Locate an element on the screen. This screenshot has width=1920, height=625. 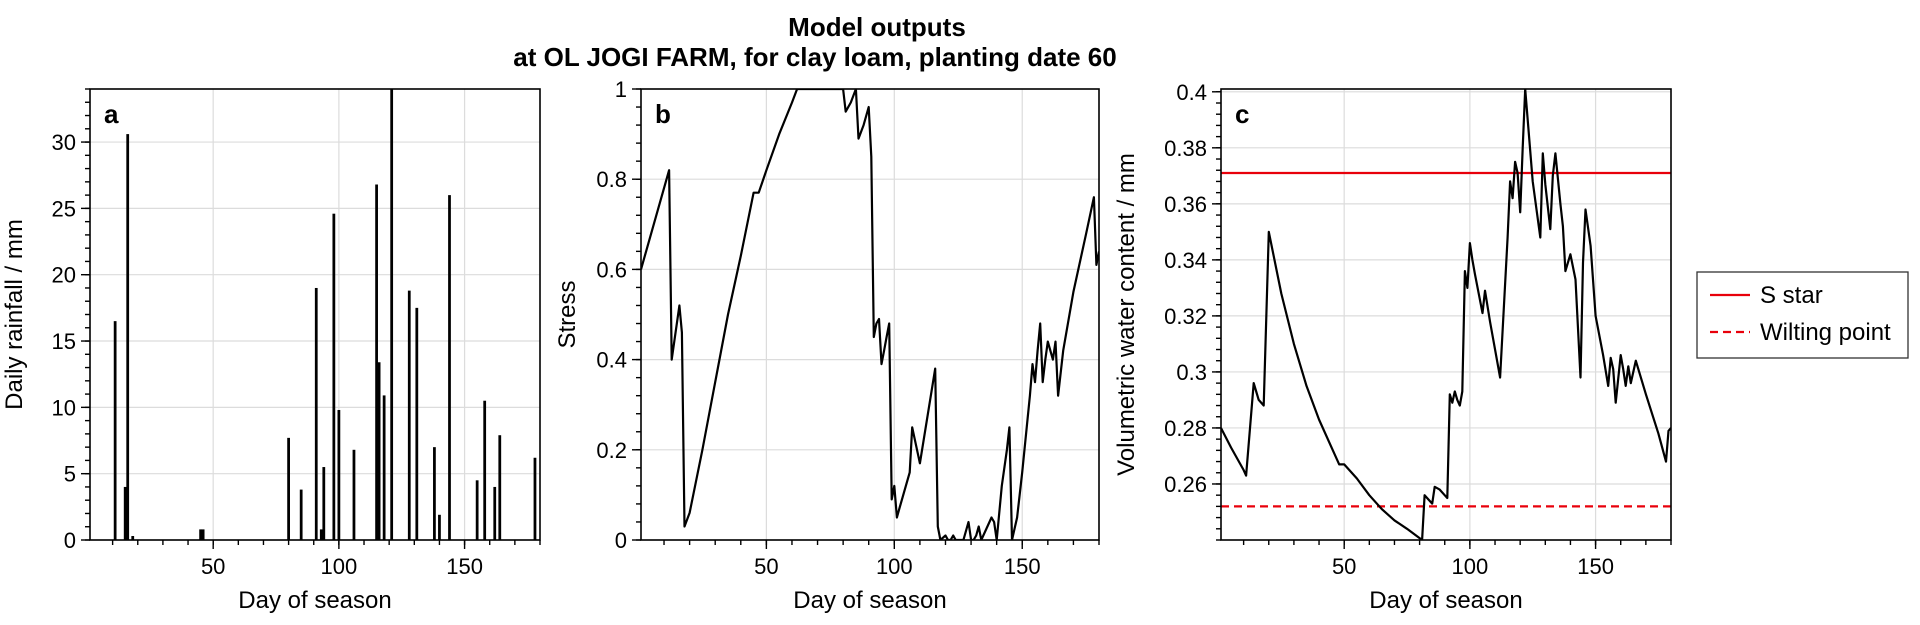
y-tick-label: 0.38 is located at coordinates (1185, 148).